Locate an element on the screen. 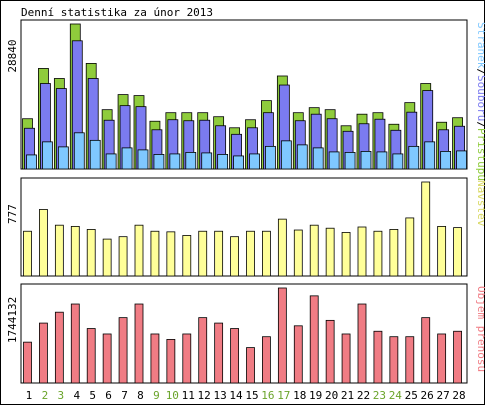 The height and width of the screenshot is (406, 485). day-label: 19 is located at coordinates (315, 395).